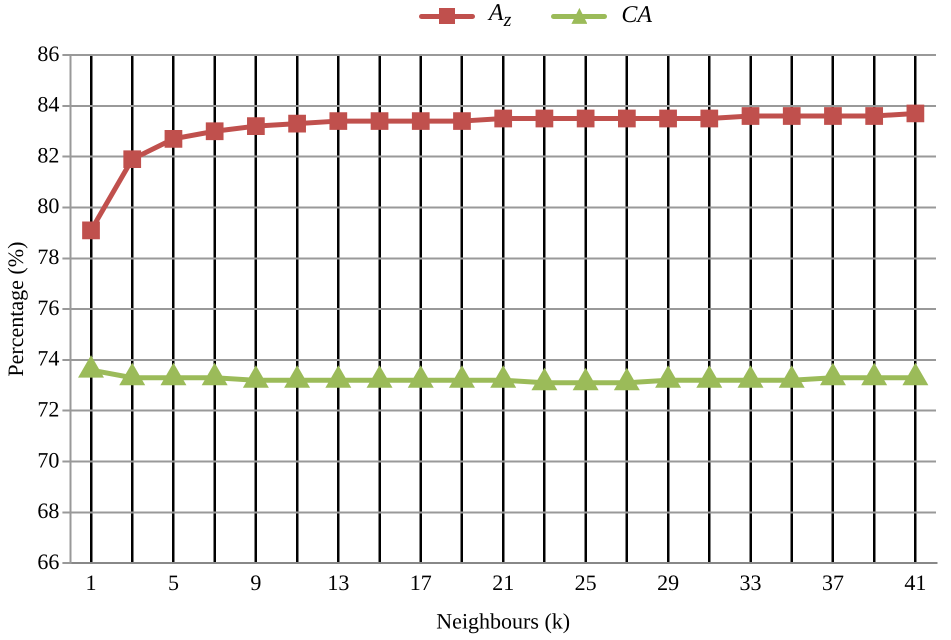 The image size is (951, 640). Describe the element at coordinates (585, 583) in the screenshot. I see `x-tick-label: 25` at that location.